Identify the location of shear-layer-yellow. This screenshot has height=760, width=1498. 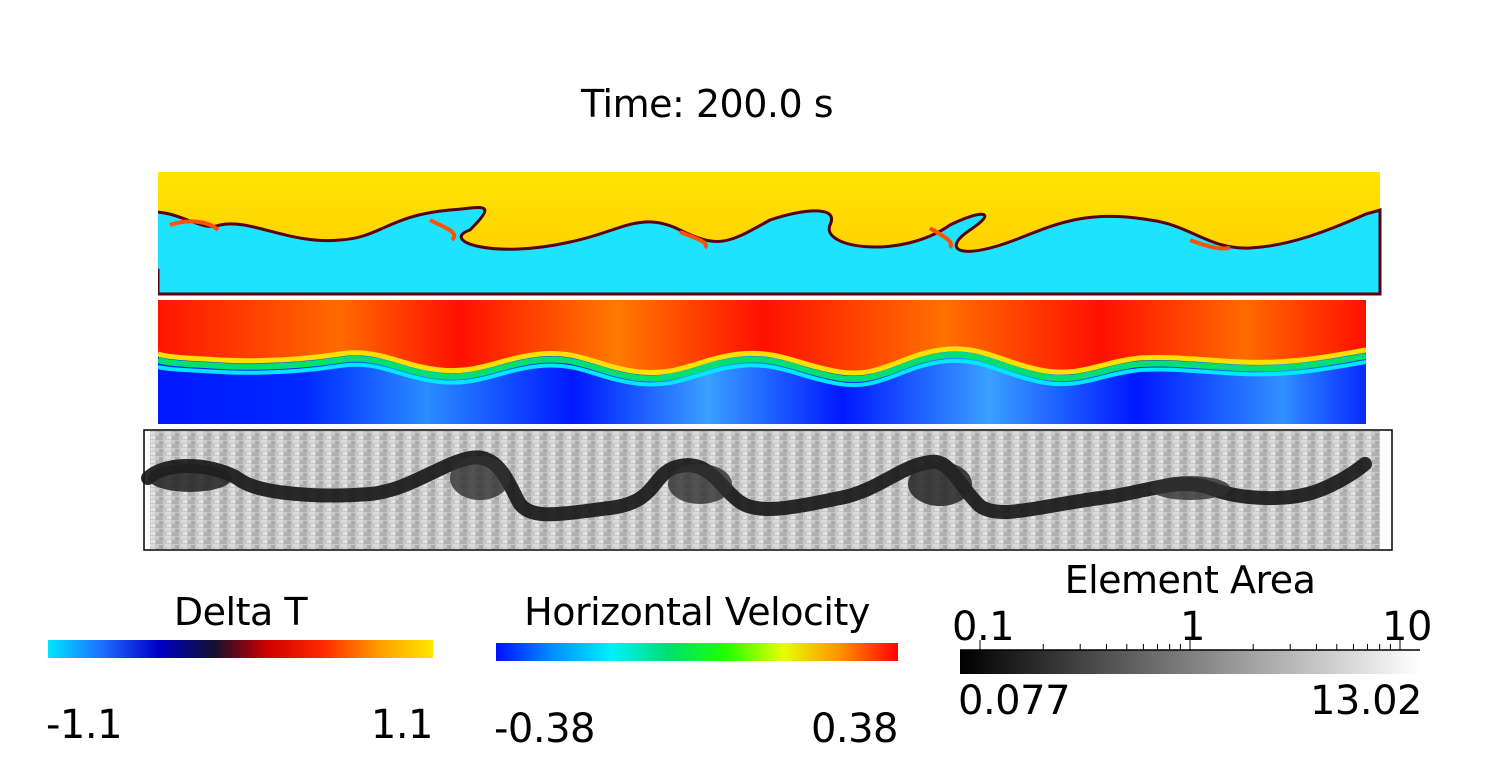
(762, 361).